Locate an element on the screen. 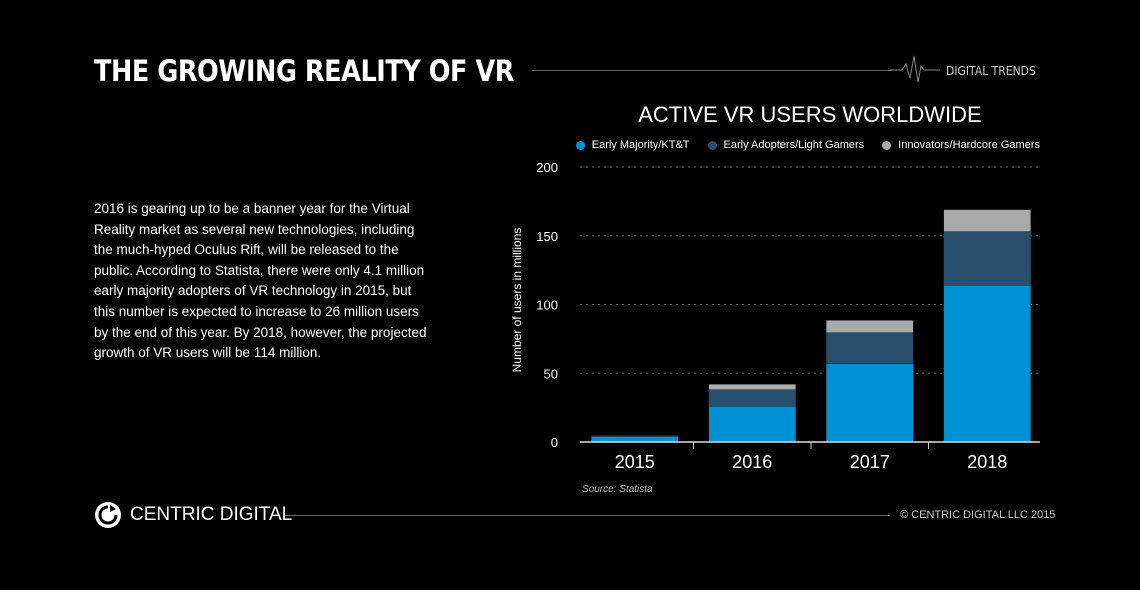 The width and height of the screenshot is (1140, 590). legend-item: Early Adopters/Light Gamers is located at coordinates (786, 145).